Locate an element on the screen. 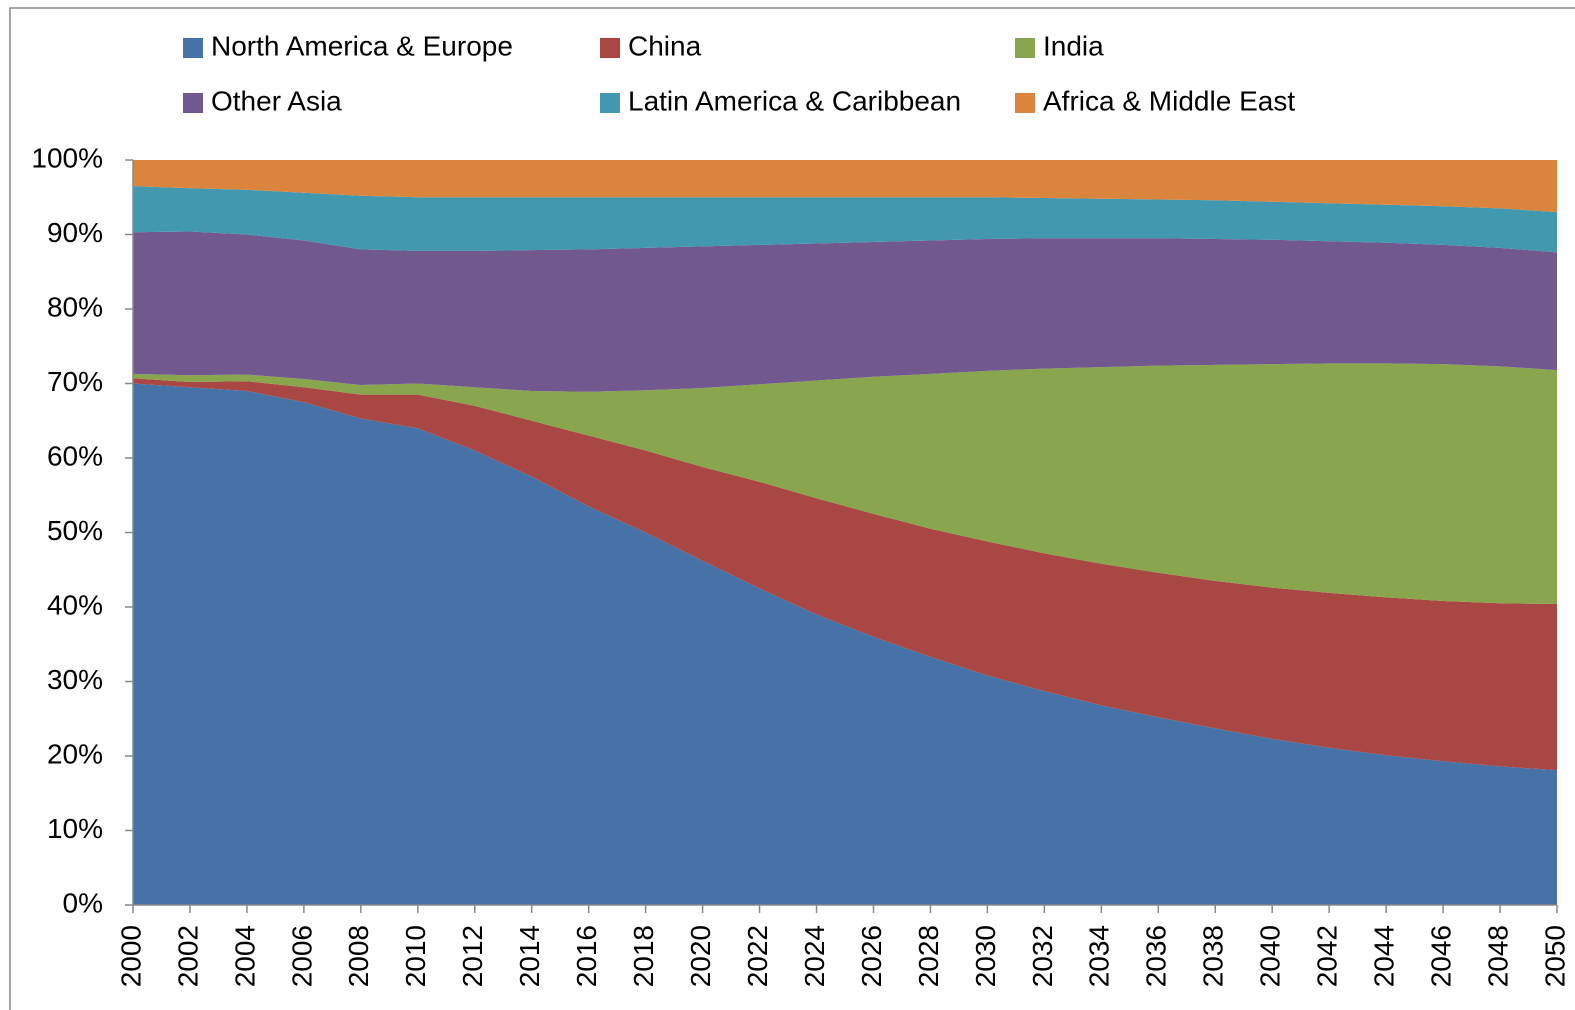 The image size is (1575, 1010). x-tick-label: 2046 is located at coordinates (1440, 956).